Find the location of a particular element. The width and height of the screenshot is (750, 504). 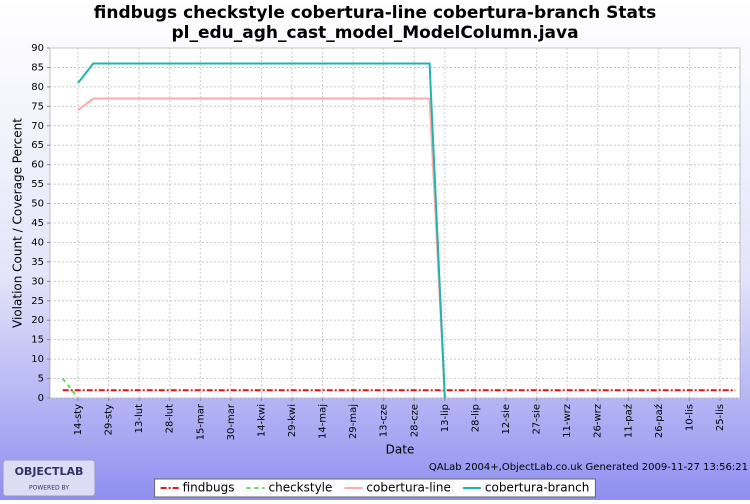

x-tick-label: 13-cze is located at coordinates (384, 420).